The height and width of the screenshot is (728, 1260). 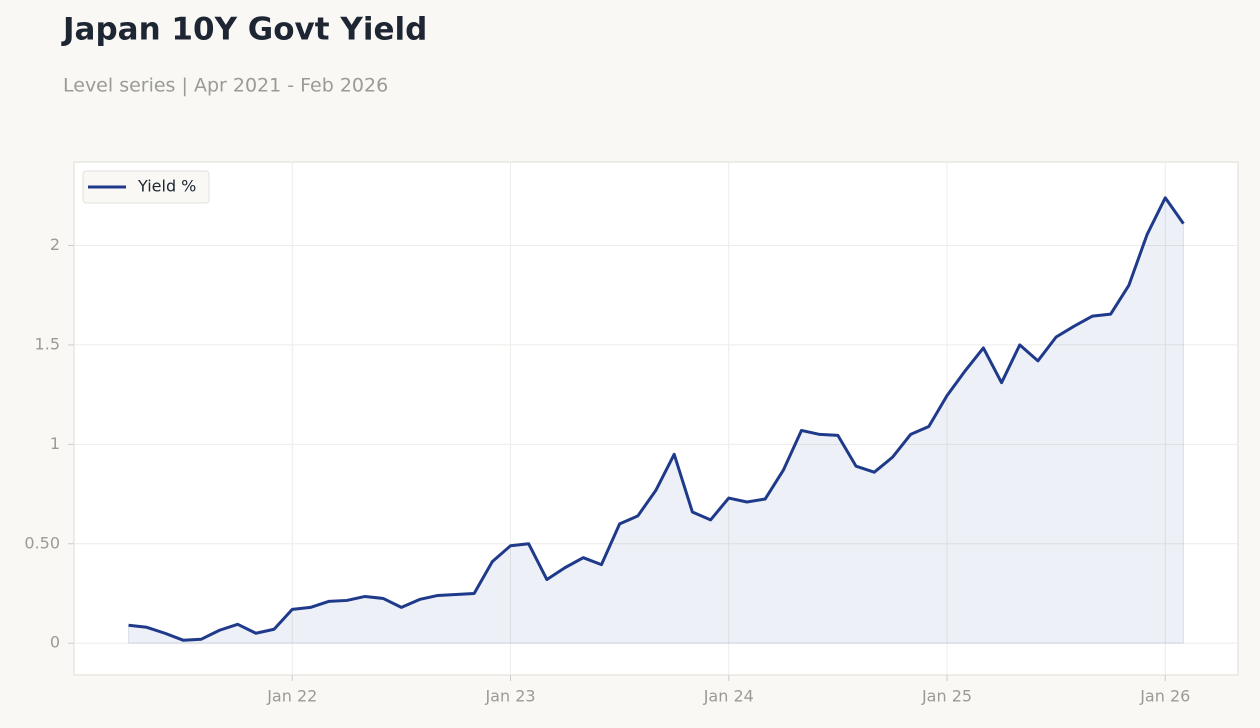 I want to click on x-tick-label: Jan 26, so click(x=1164, y=696).